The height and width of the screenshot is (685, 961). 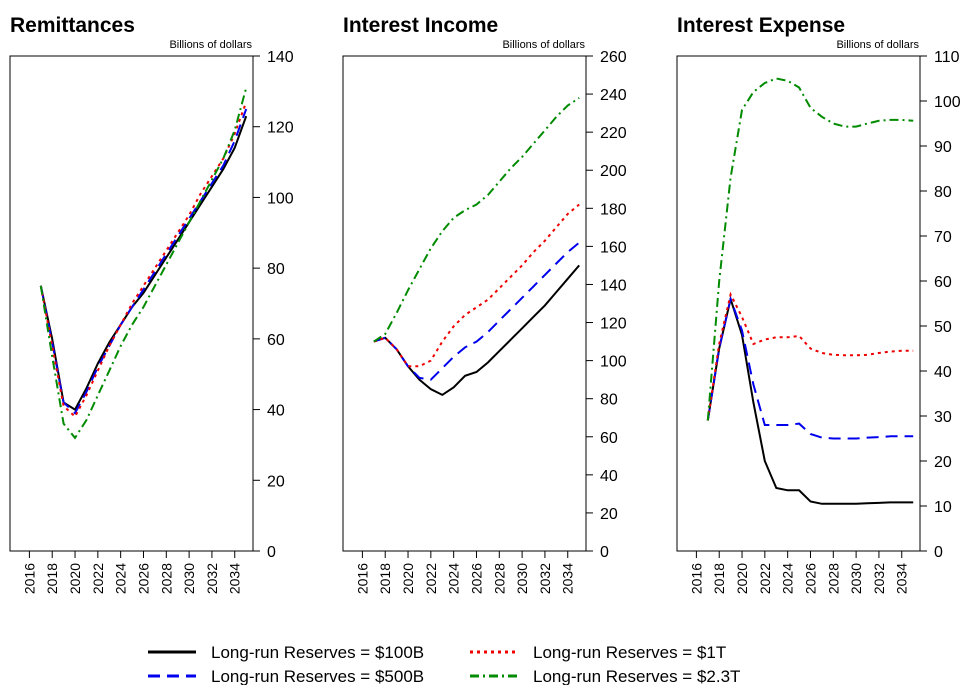 What do you see at coordinates (761, 25) in the screenshot?
I see `chart-title: Interest Expense` at bounding box center [761, 25].